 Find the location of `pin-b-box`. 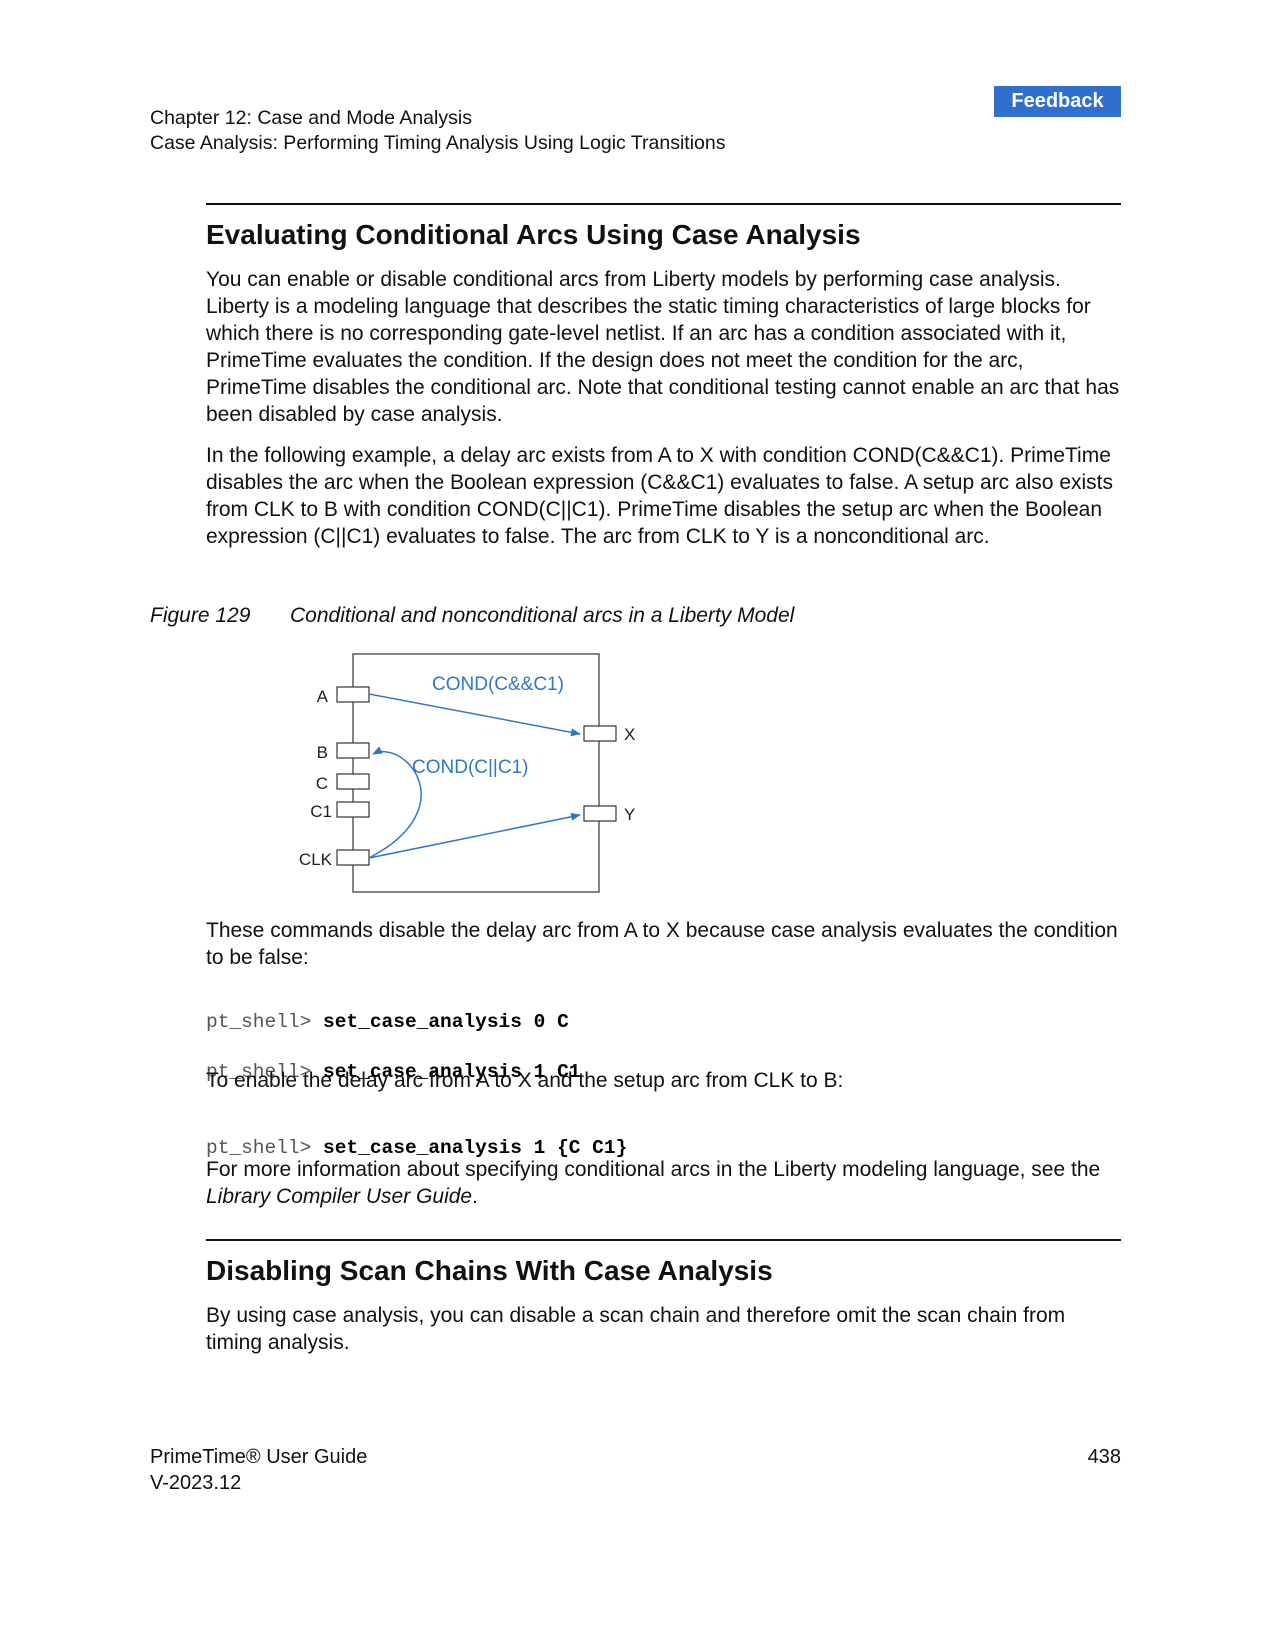

pin-b-box is located at coordinates (353, 750).